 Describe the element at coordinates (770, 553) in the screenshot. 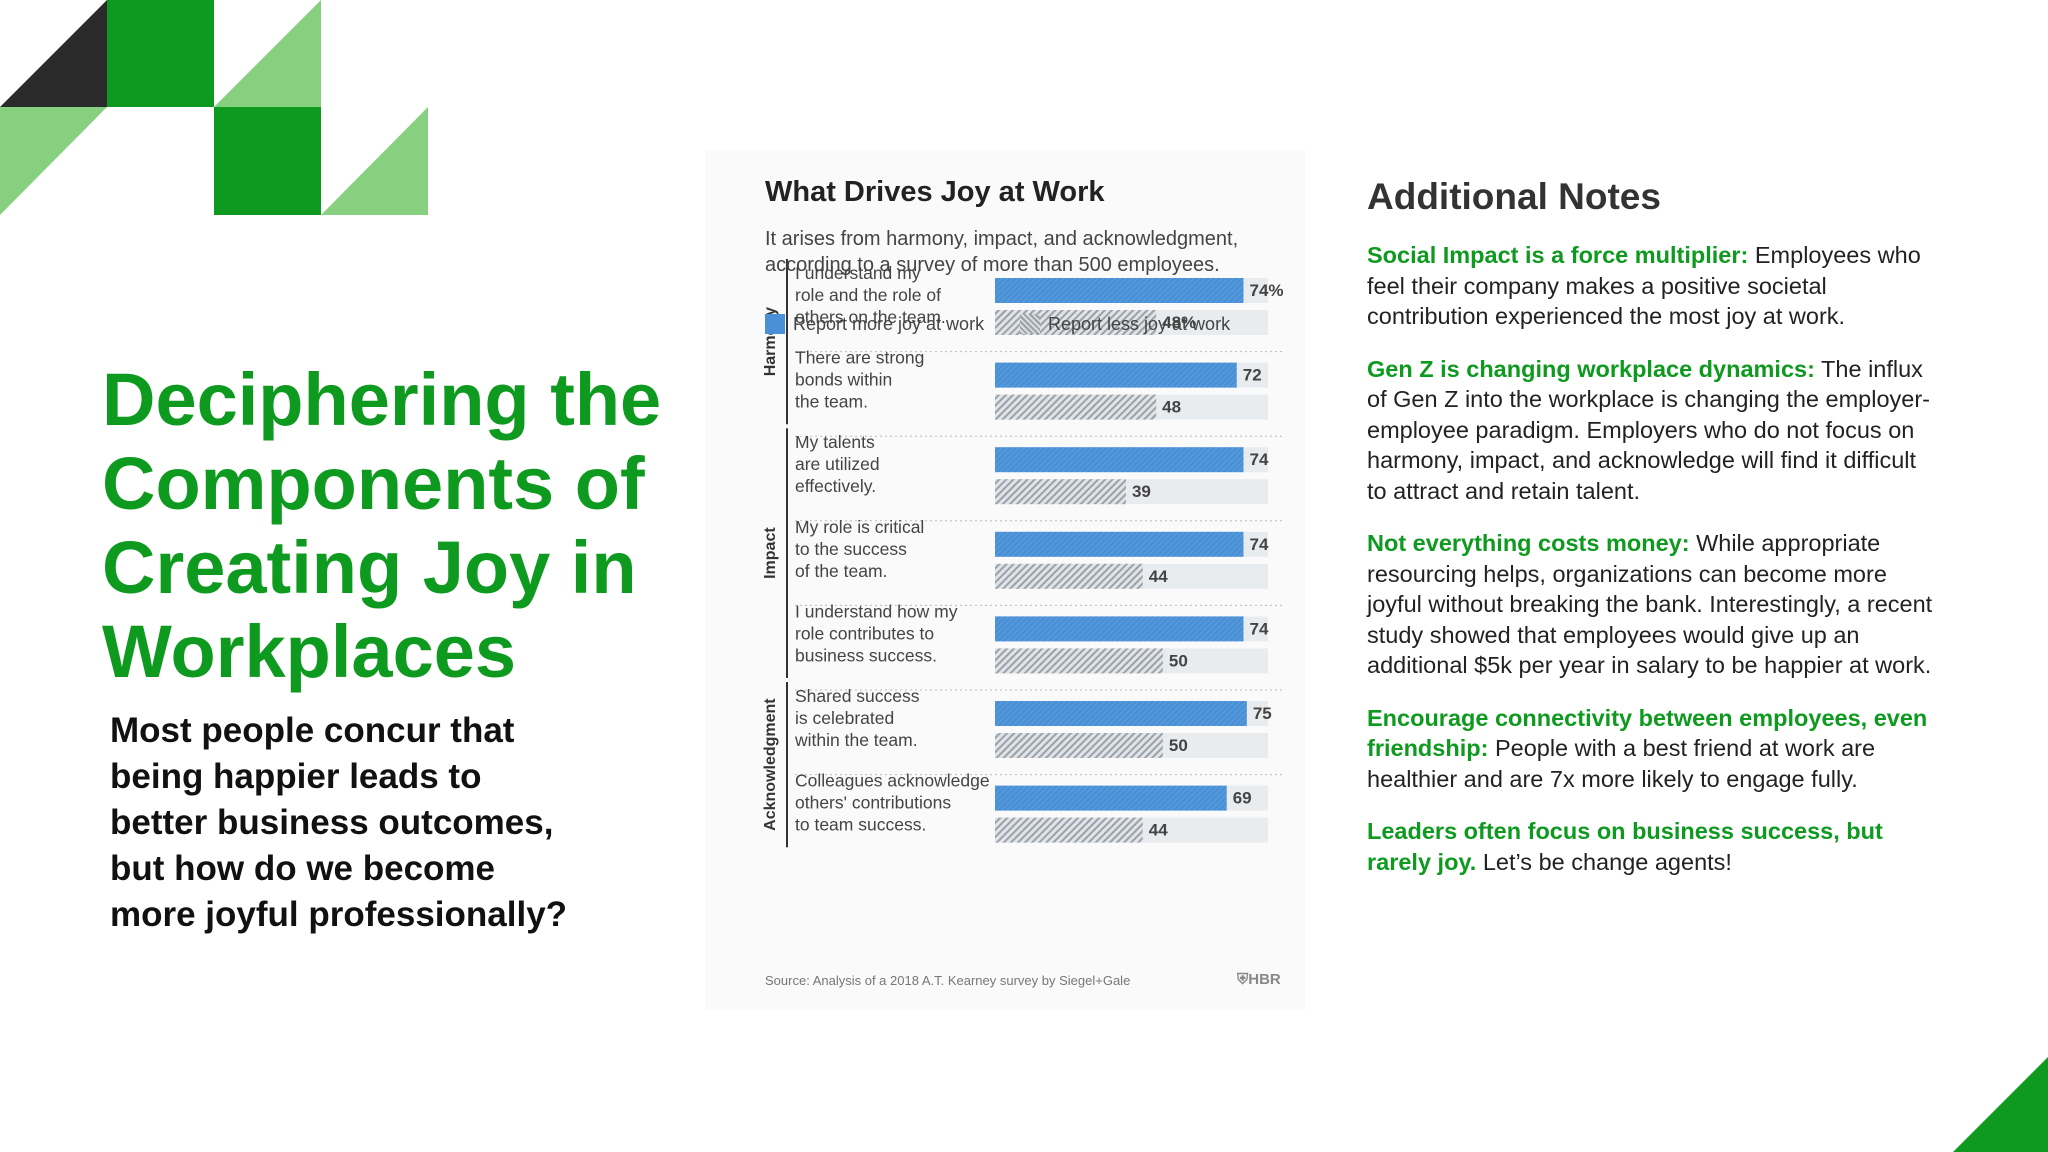

I see `group-label: Impact` at that location.